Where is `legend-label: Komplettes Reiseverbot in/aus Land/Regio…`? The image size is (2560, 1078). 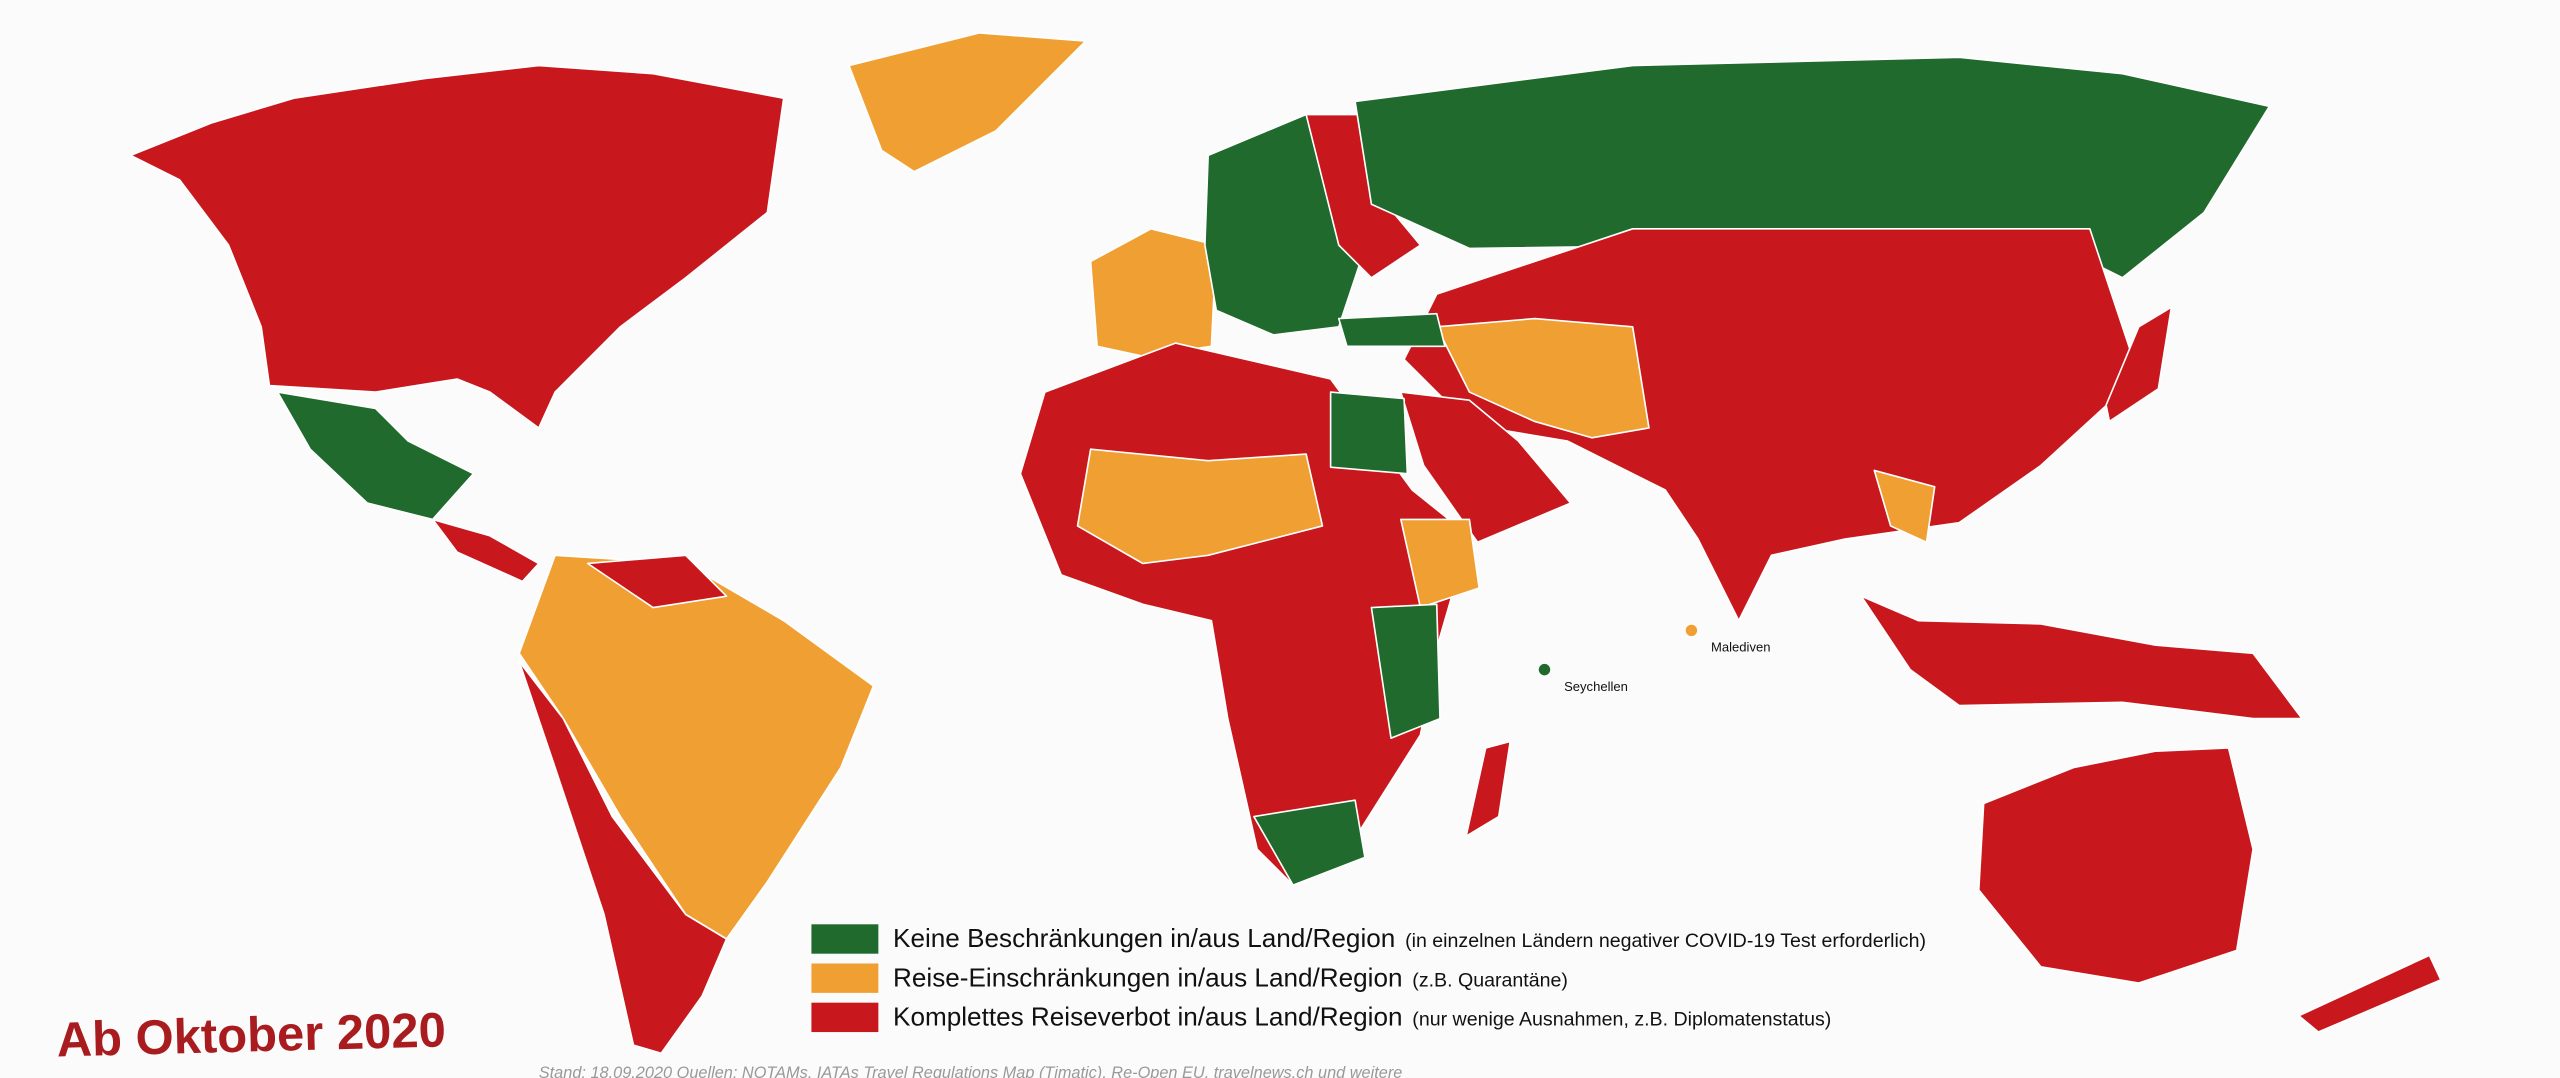 legend-label: Komplettes Reiseverbot in/aus Land/Regio… is located at coordinates (1147, 1017).